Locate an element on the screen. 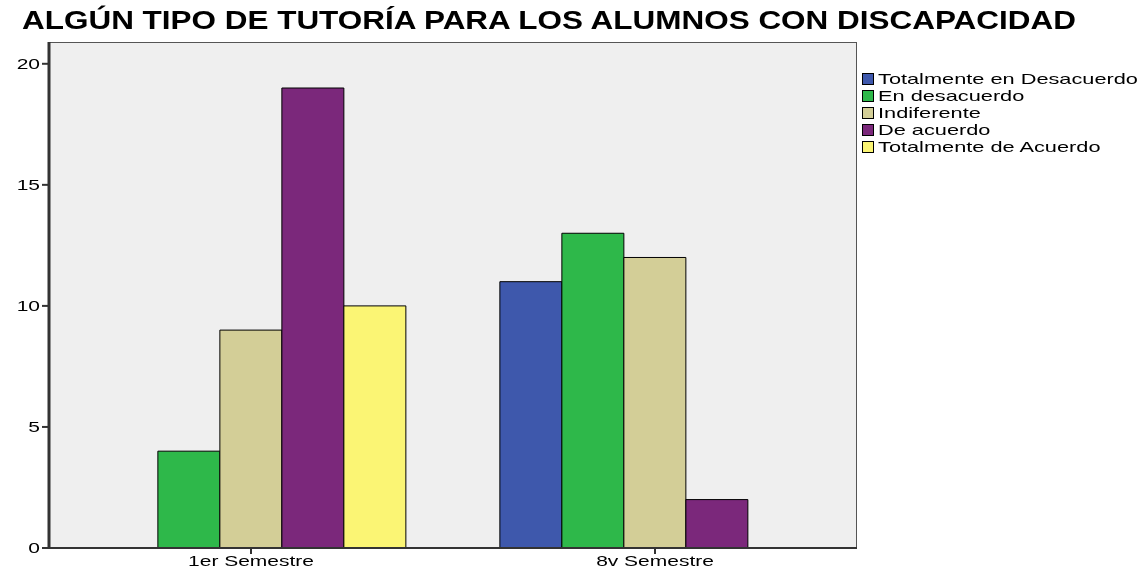  legend-label: Indiferente is located at coordinates (929, 112).